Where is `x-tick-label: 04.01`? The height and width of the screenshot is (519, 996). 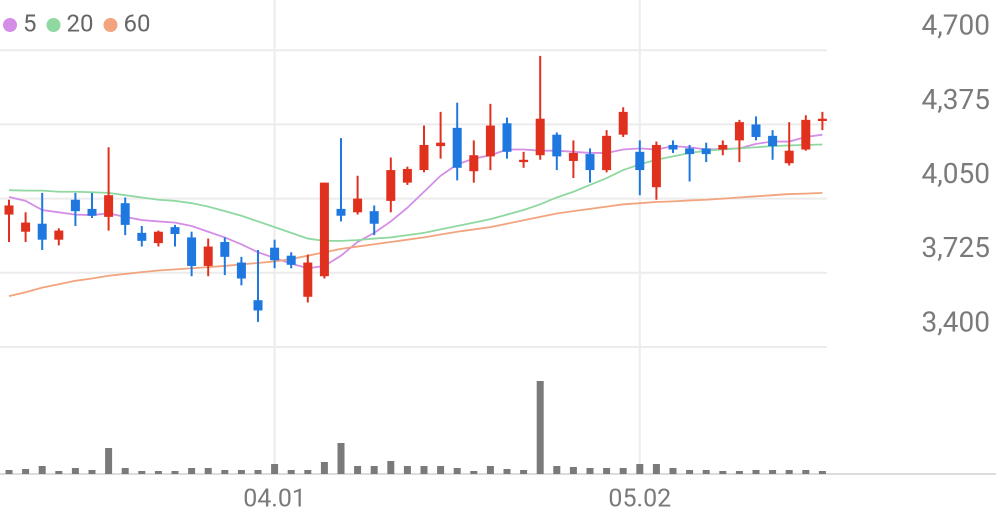
x-tick-label: 04.01 is located at coordinates (274, 499).